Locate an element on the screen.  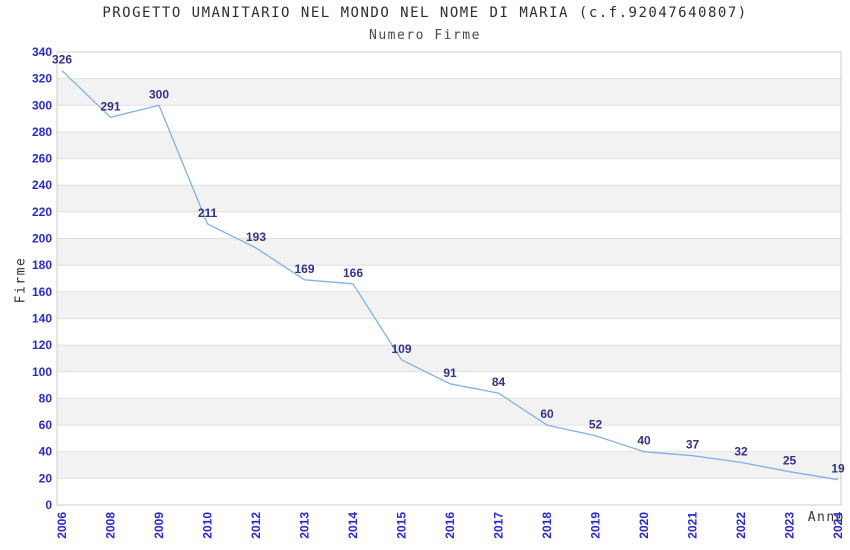
y-tick-label: 300 is located at coordinates (42, 105).